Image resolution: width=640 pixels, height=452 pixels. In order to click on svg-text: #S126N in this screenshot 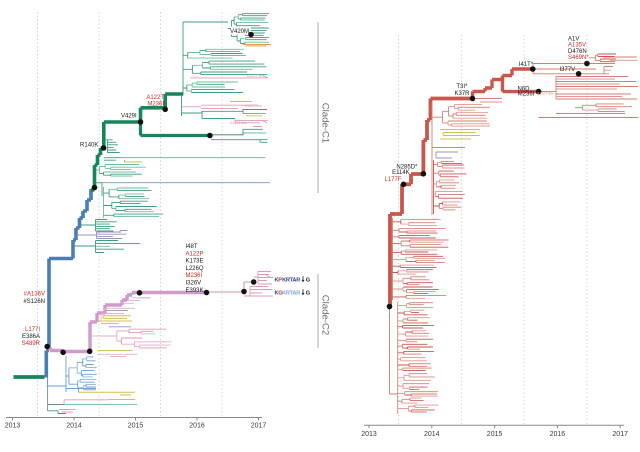, I will do `click(34, 302)`.